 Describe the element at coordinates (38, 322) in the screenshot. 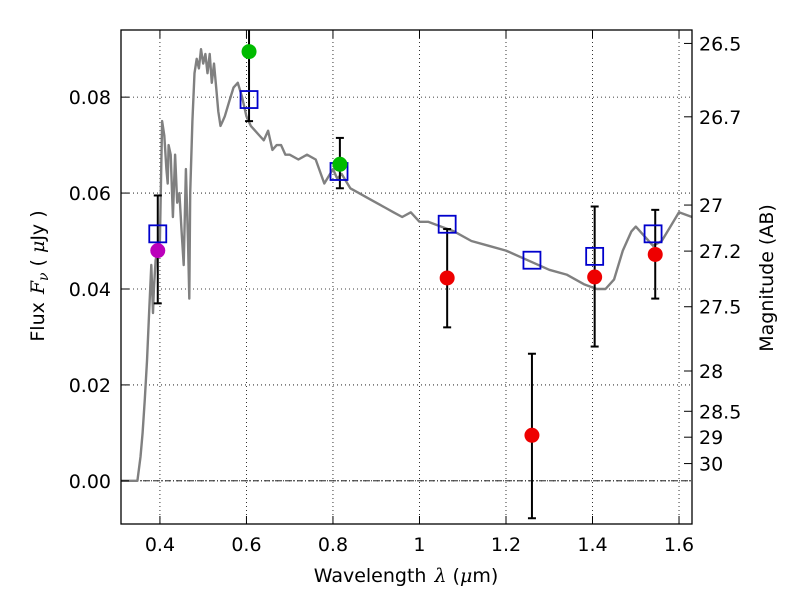

I see `y-axis-label-text: Flux` at that location.